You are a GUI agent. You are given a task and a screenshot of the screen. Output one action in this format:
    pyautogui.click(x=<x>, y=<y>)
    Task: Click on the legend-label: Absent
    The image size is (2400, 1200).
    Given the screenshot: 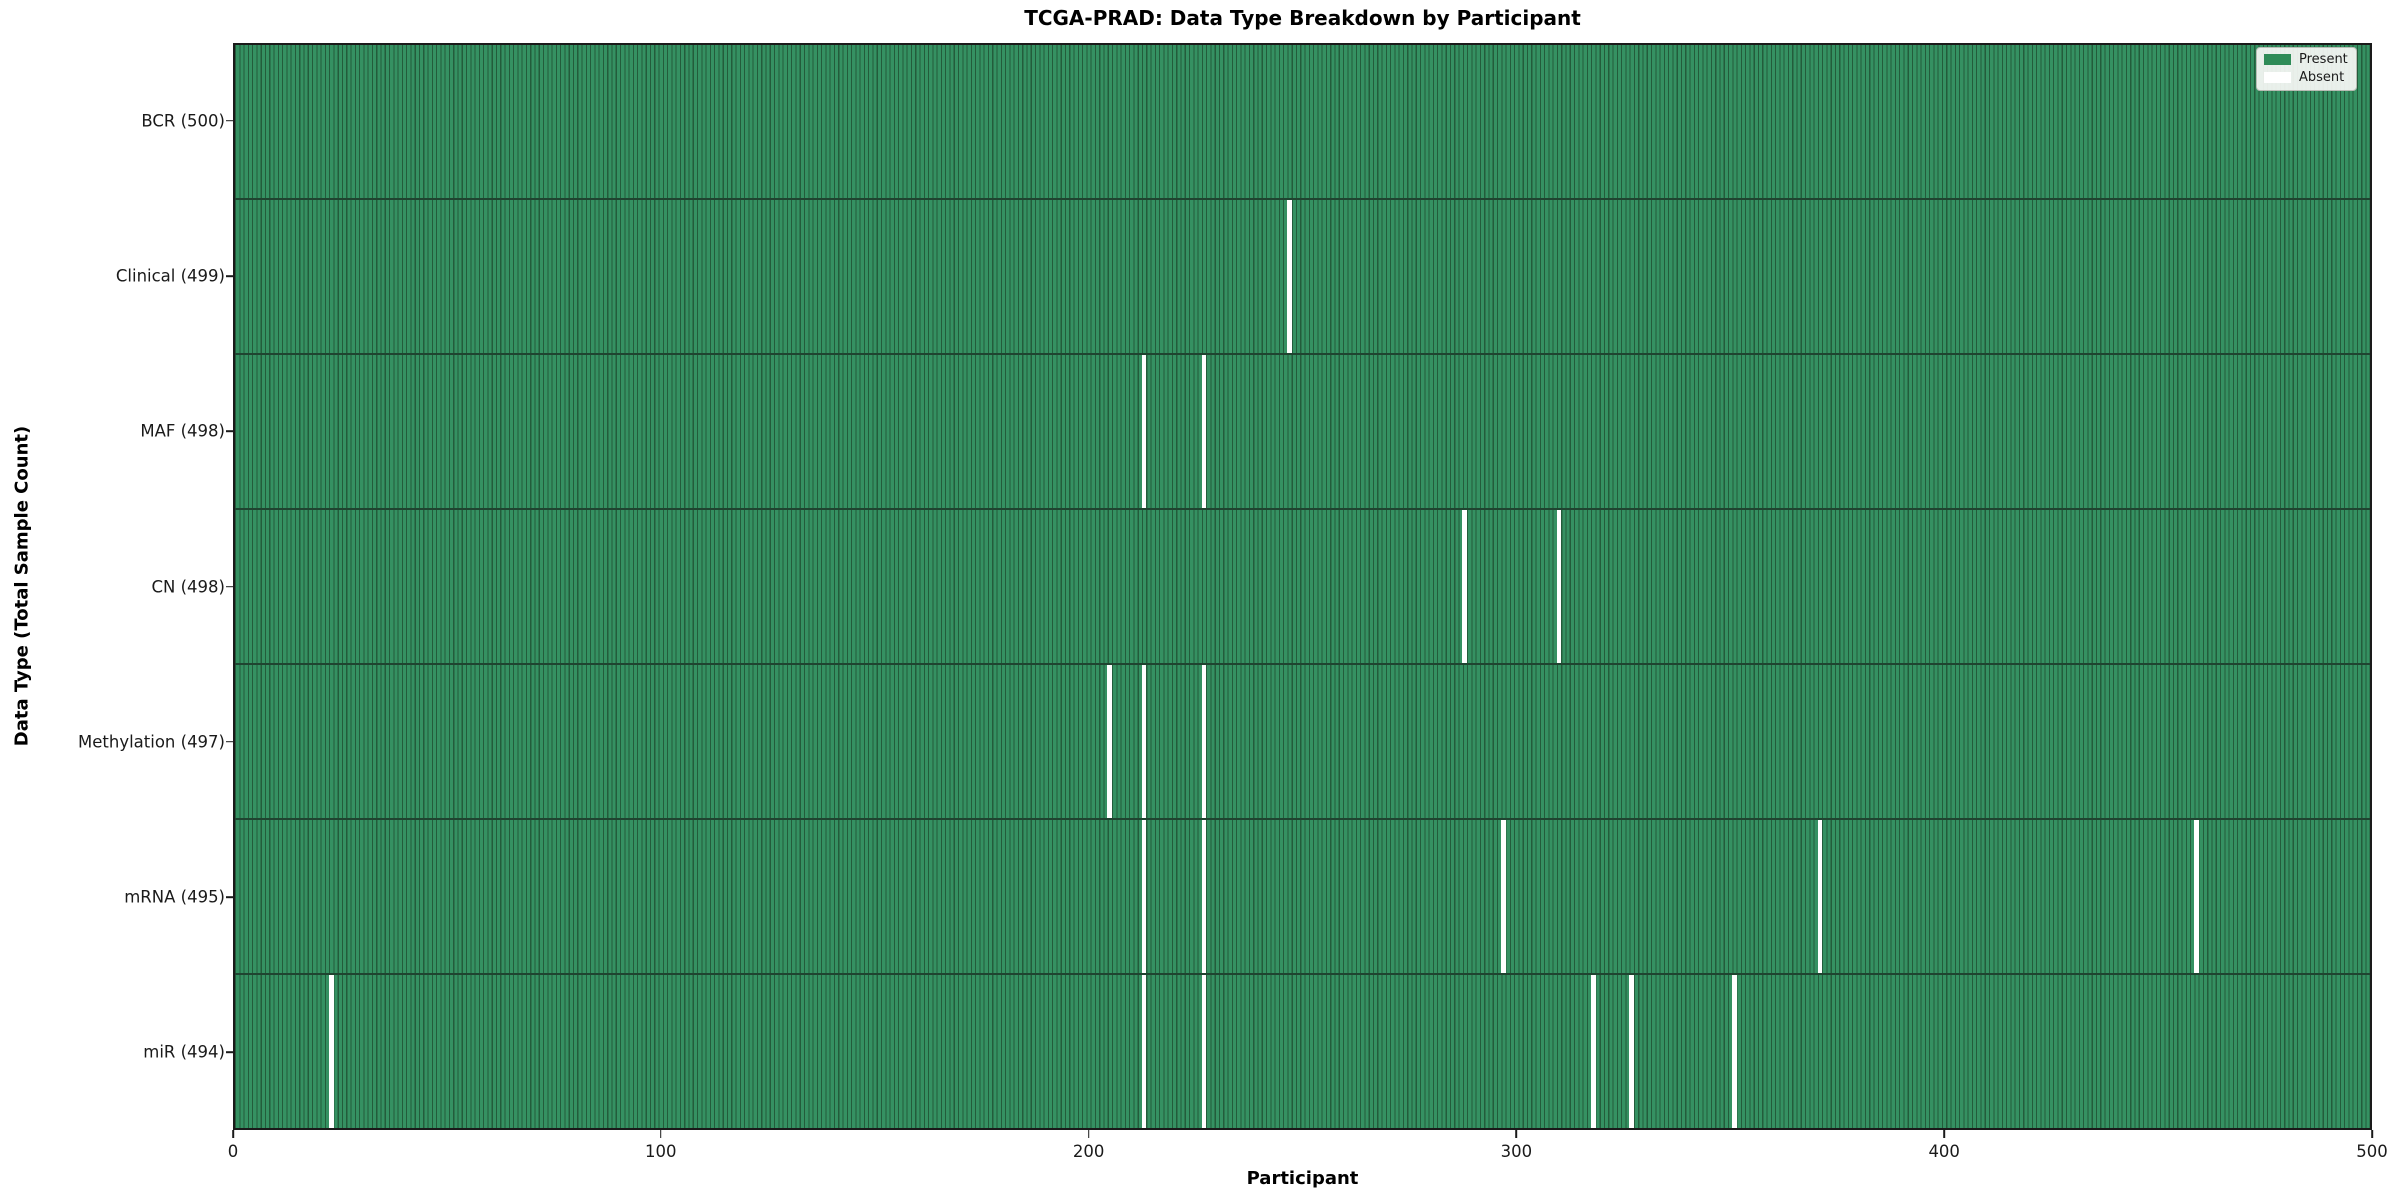 What is the action you would take?
    pyautogui.click(x=2322, y=77)
    